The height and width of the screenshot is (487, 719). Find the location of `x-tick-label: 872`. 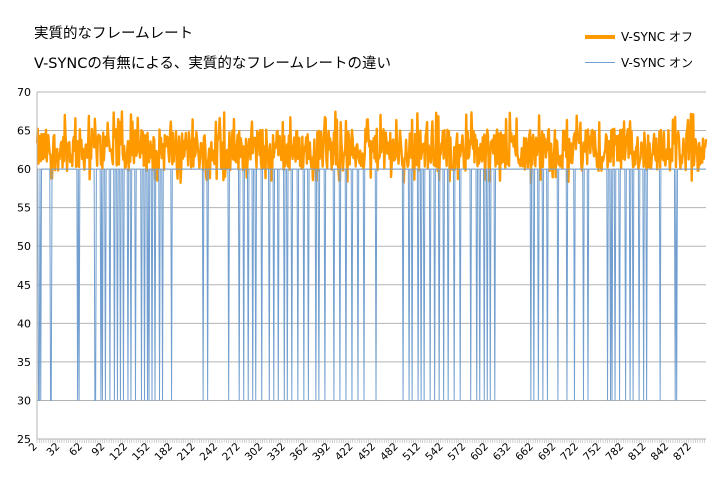

x-tick-label: 872 is located at coordinates (682, 452).